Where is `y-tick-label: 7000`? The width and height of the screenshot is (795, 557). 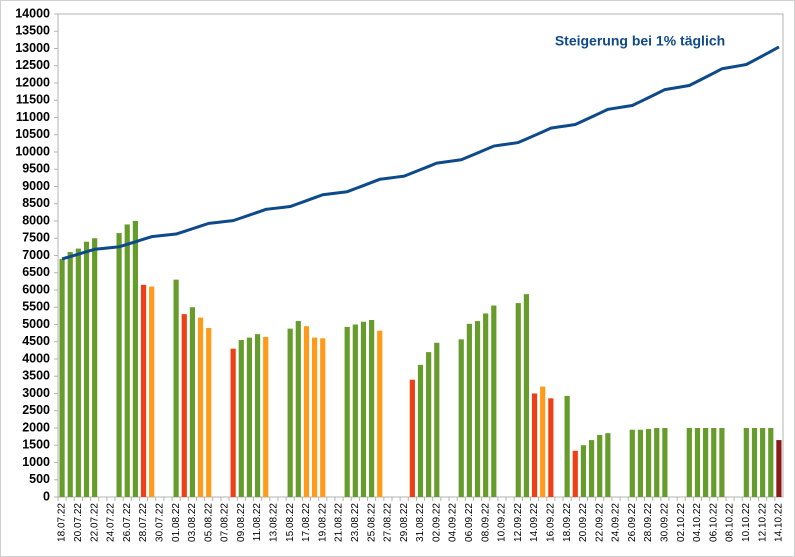 y-tick-label: 7000 is located at coordinates (36, 255).